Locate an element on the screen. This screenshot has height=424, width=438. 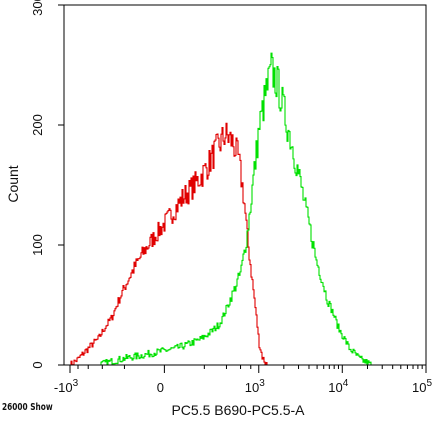
y-tick-label: 200 is located at coordinates (37, 125).